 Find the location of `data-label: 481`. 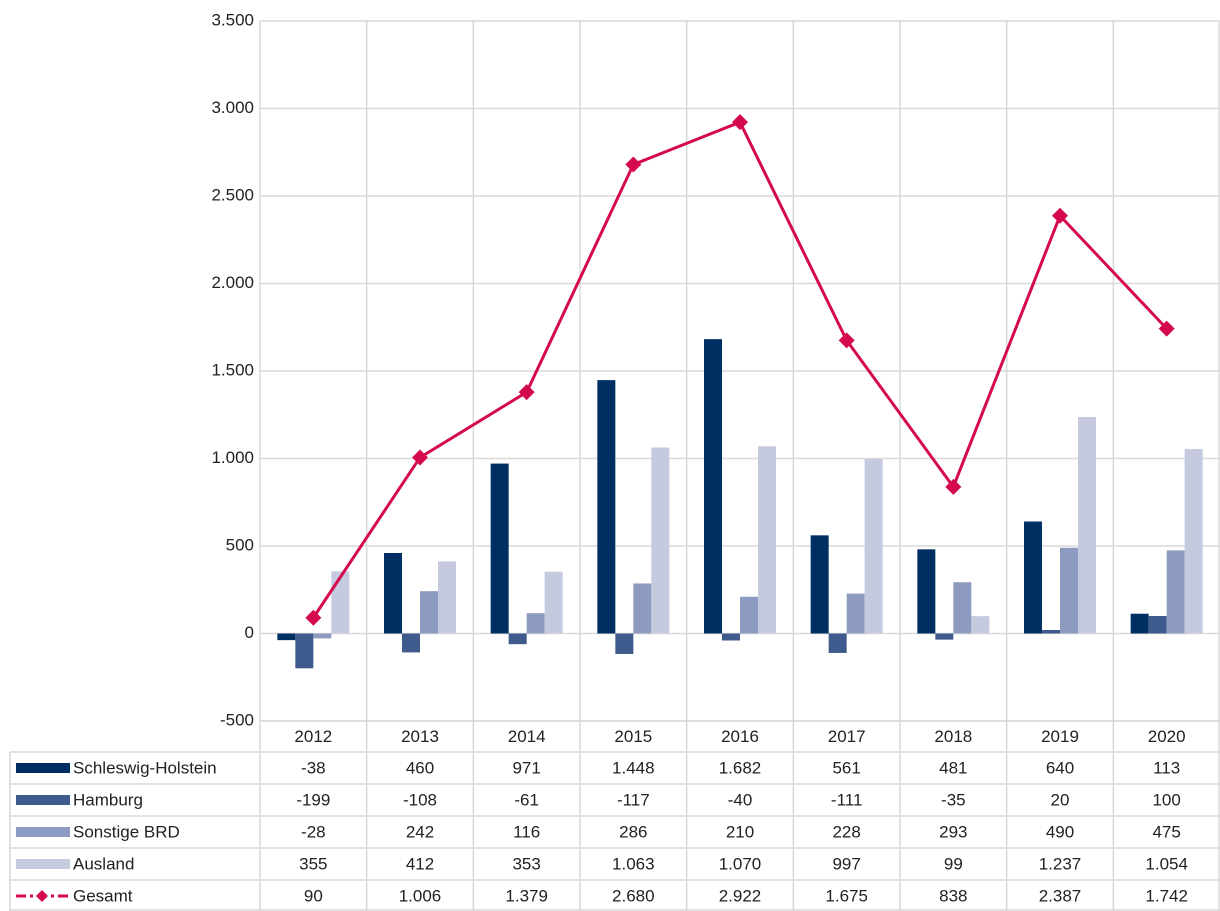

data-label: 481 is located at coordinates (953, 767).